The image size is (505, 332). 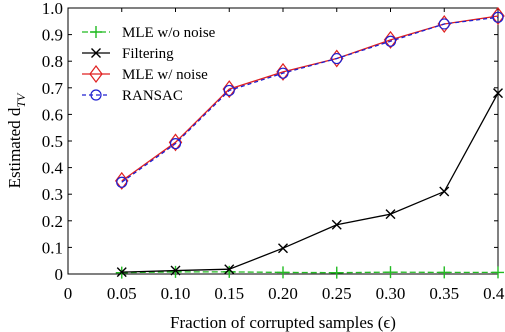 I want to click on y-tick-label: 1.0, so click(x=52, y=9).